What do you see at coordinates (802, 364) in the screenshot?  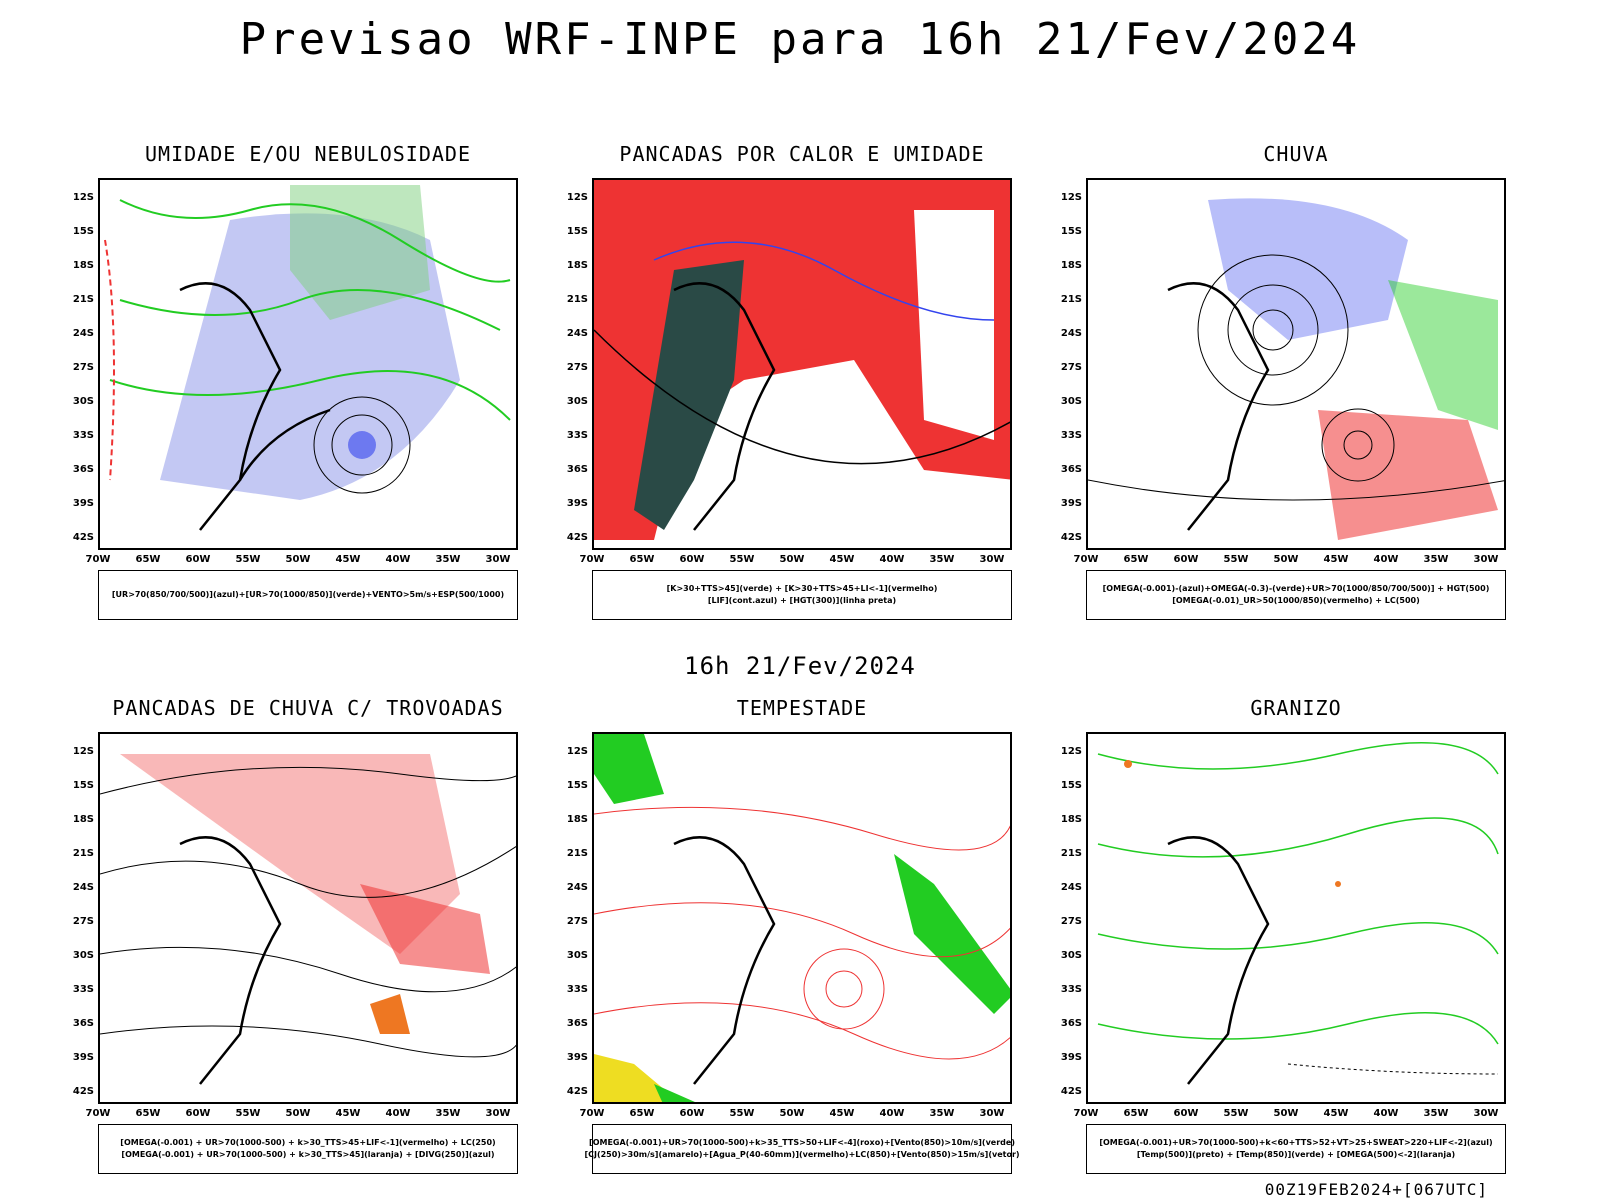 I see `map-heat-showers` at bounding box center [802, 364].